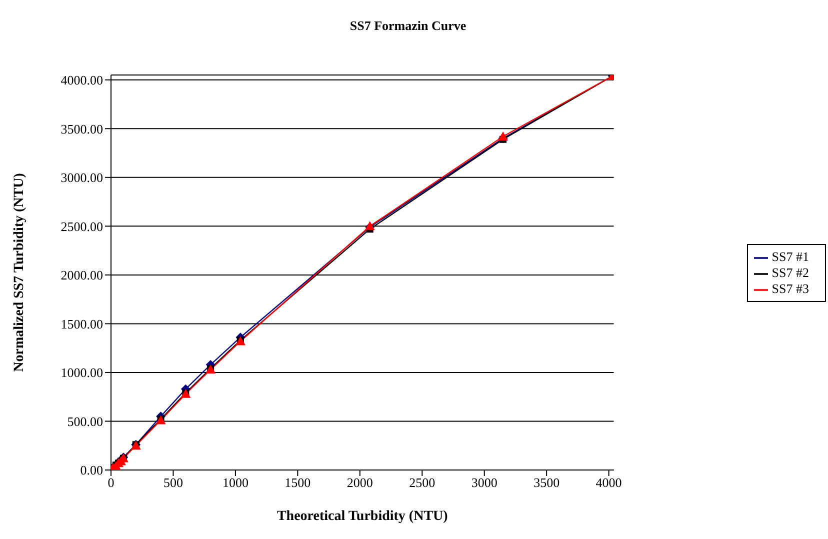 The width and height of the screenshot is (828, 539). Describe the element at coordinates (85, 421) in the screenshot. I see `y-tick-label: 500.00` at that location.